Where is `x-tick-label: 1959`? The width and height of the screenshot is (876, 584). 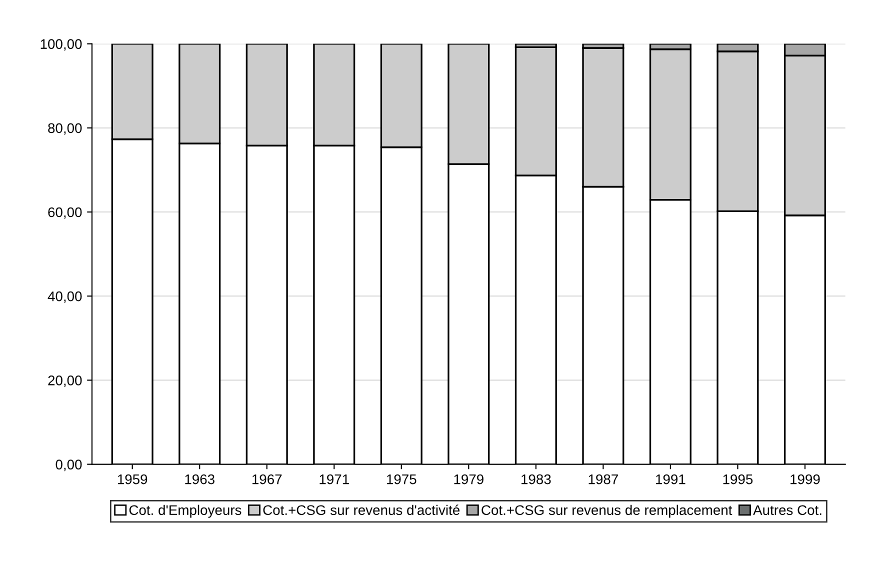 x-tick-label: 1959 is located at coordinates (133, 479).